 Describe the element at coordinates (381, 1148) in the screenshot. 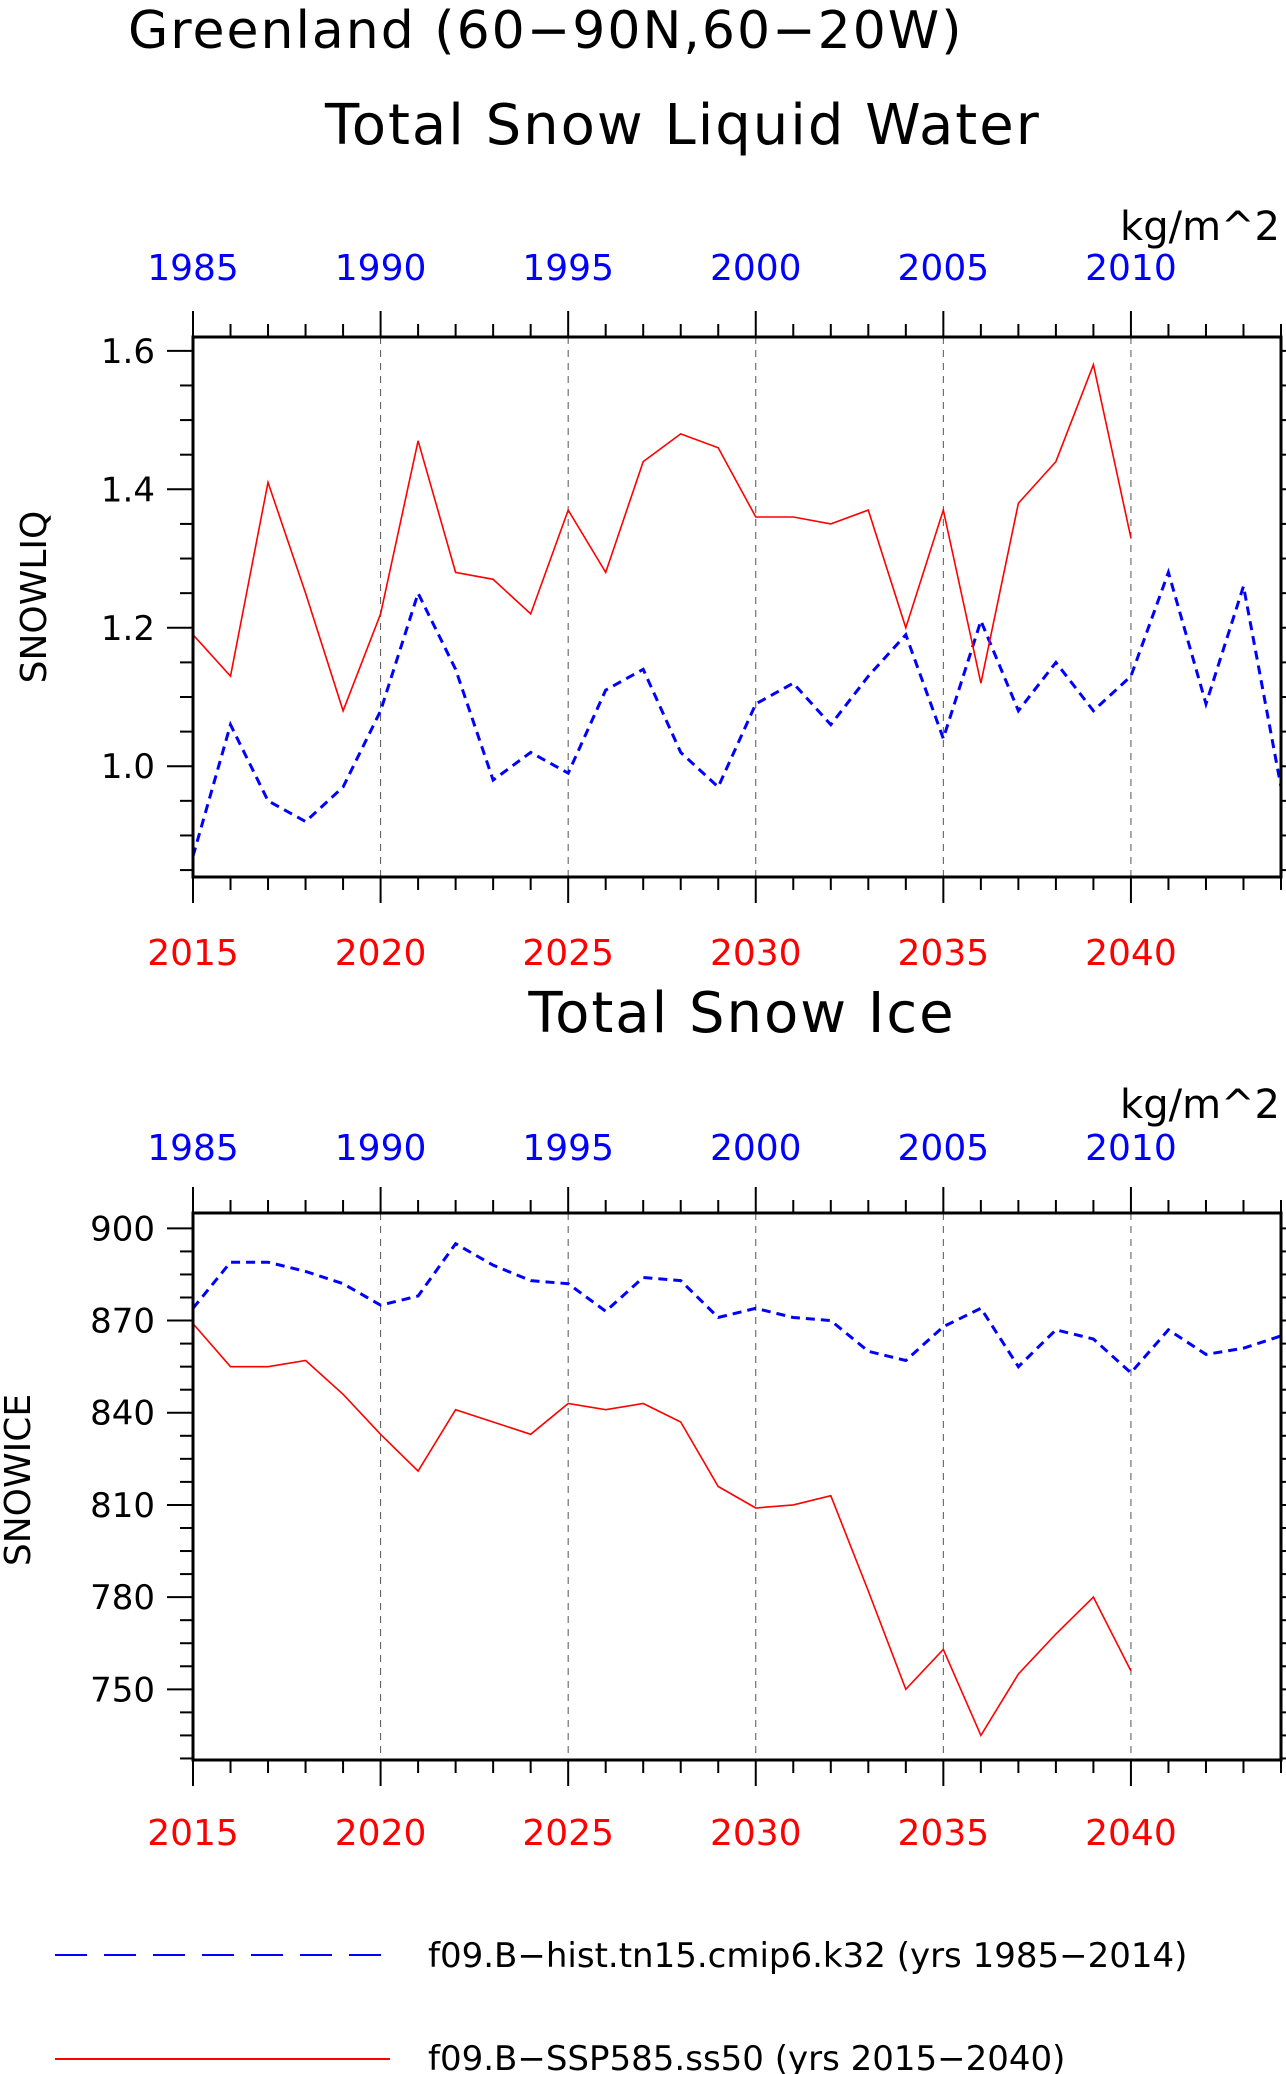

I see `snowice-top-tick-label: 1990` at that location.